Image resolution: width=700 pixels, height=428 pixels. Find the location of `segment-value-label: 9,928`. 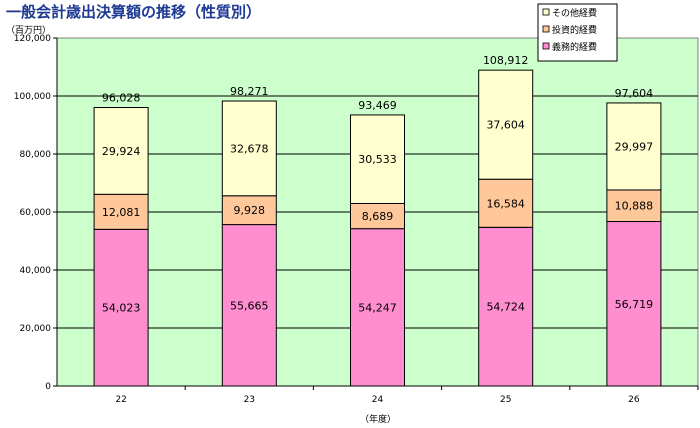

segment-value-label: 9,928 is located at coordinates (250, 210).